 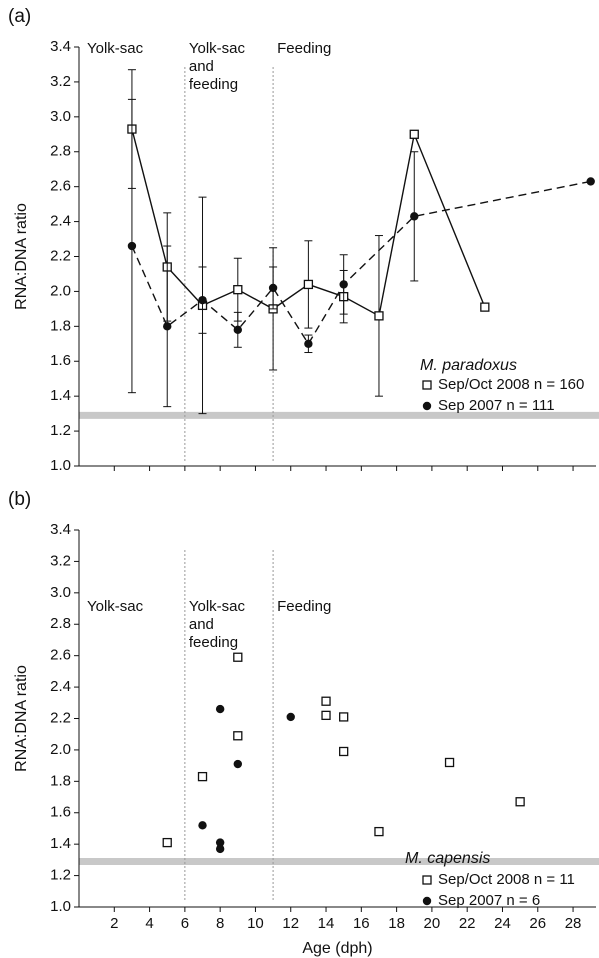 What do you see at coordinates (467, 923) in the screenshot?
I see `x-tick-label: 22` at bounding box center [467, 923].